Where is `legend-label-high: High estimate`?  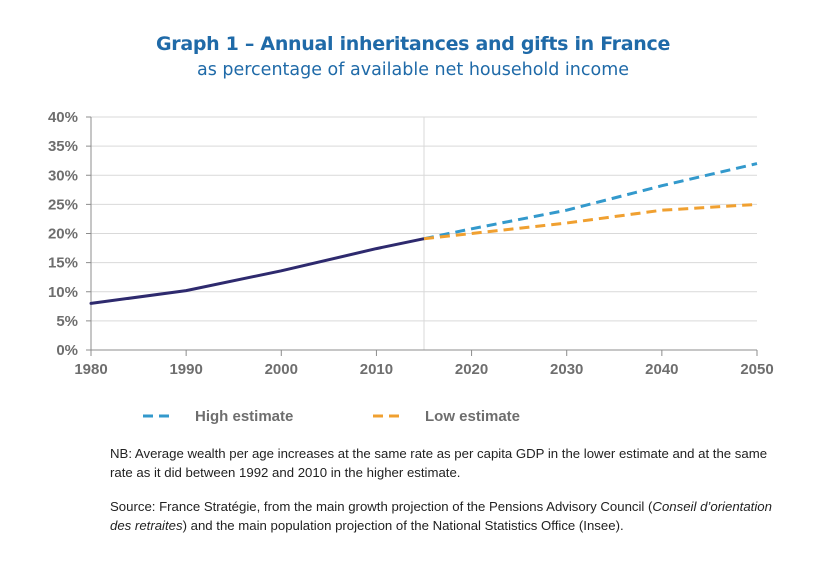
legend-label-high: High estimate is located at coordinates (244, 416).